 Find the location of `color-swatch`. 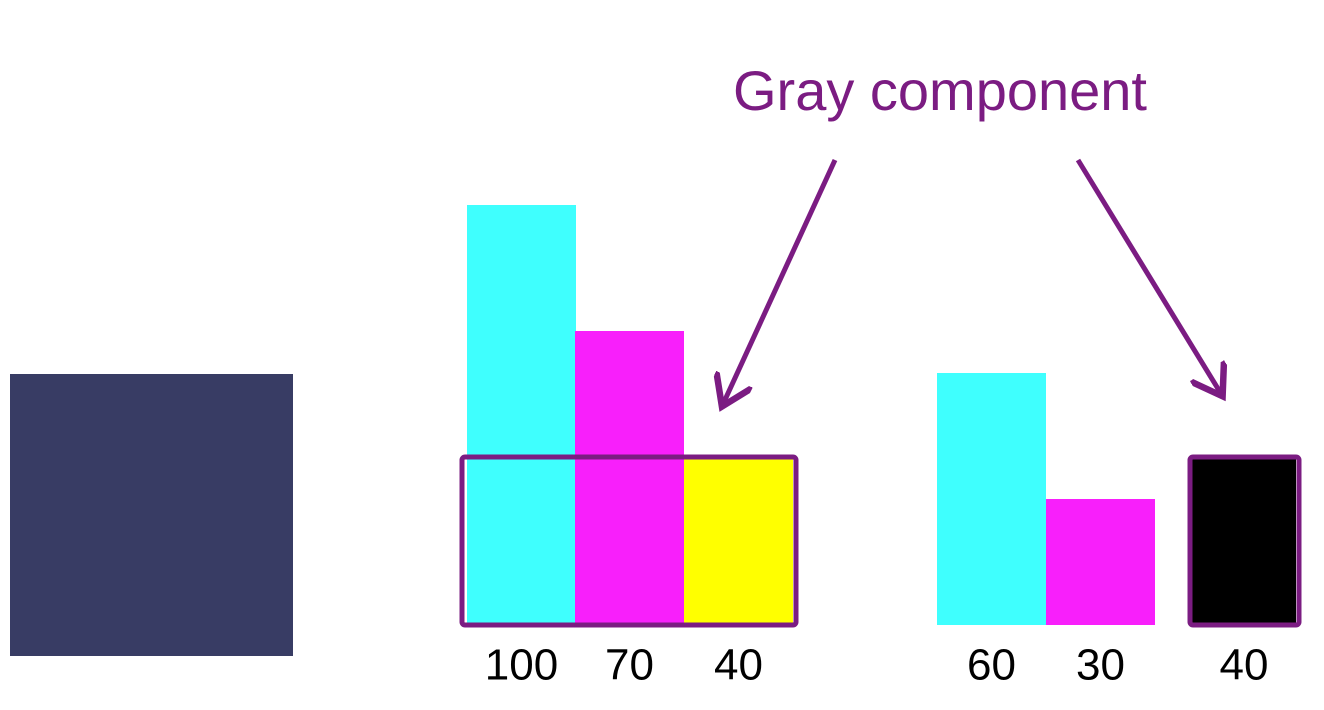

color-swatch is located at coordinates (151, 515).